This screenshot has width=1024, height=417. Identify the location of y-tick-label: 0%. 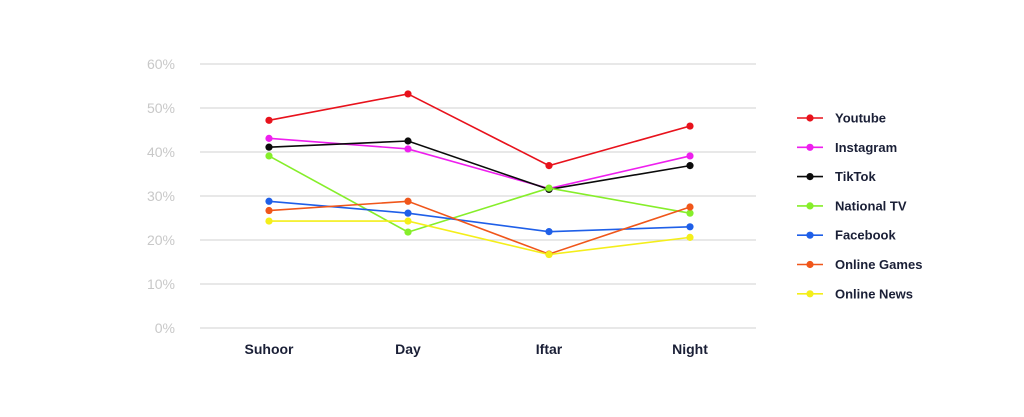
(165, 328).